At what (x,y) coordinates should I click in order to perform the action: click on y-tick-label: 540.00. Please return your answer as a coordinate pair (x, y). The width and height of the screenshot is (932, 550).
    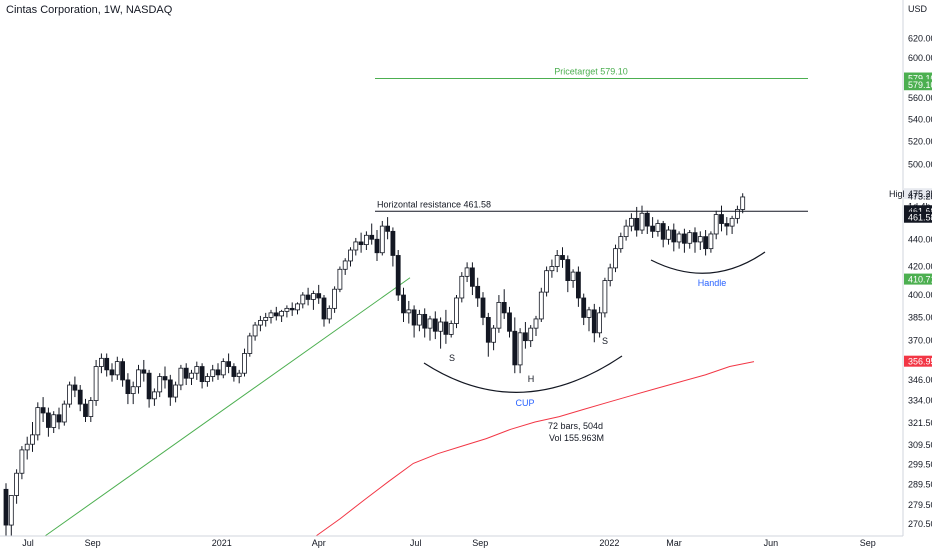
    Looking at the image, I should click on (920, 119).